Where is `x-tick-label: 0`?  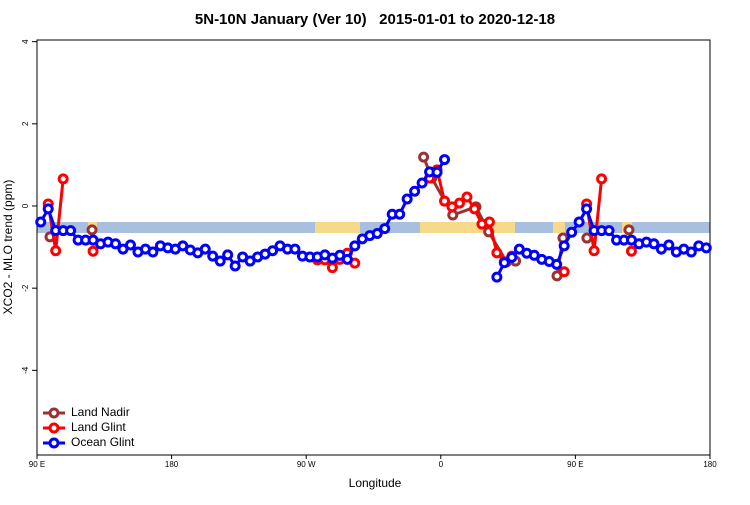
x-tick-label: 0 is located at coordinates (441, 464).